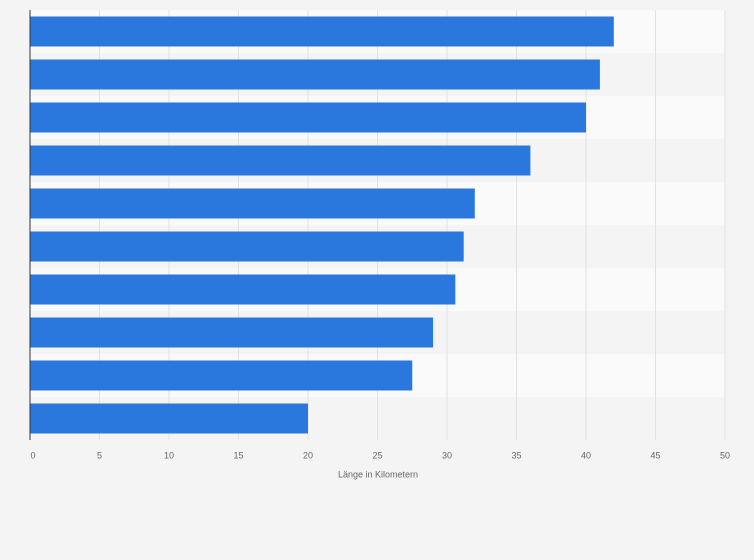 The height and width of the screenshot is (560, 754). What do you see at coordinates (169, 455) in the screenshot?
I see `x-tick-label: 10` at bounding box center [169, 455].